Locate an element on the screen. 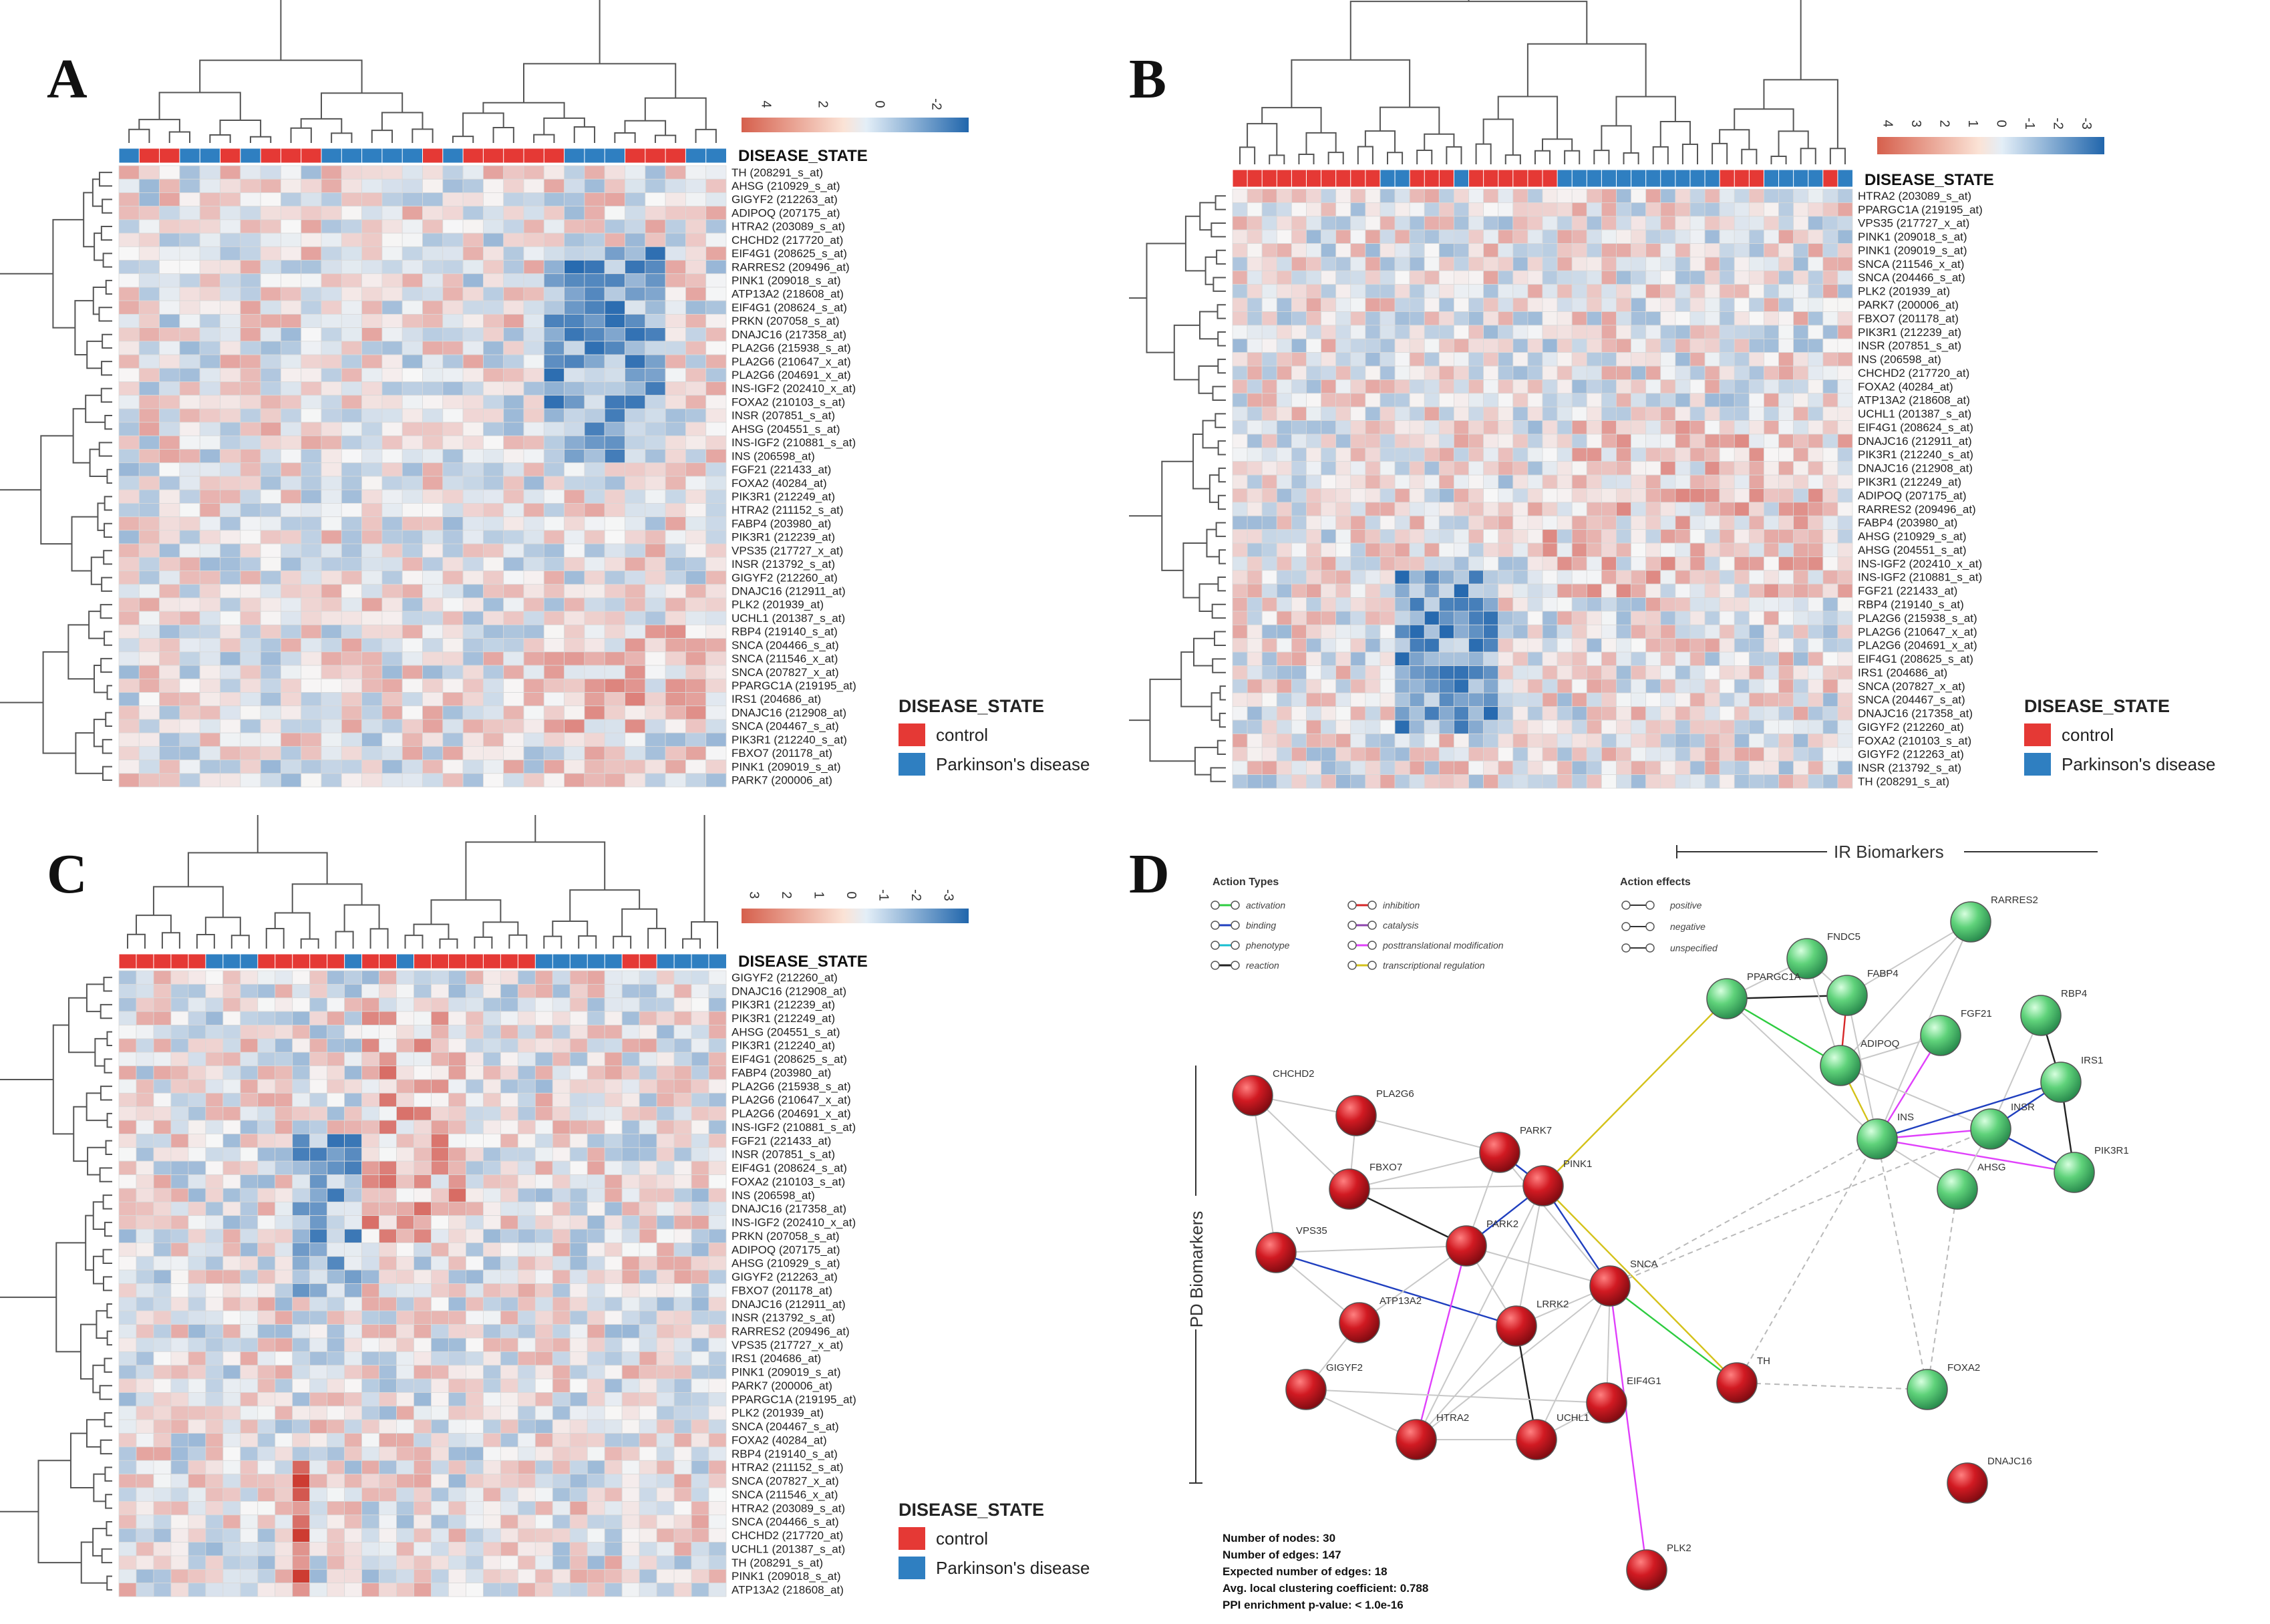 This screenshot has height=1624, width=2270. gene-label: IRS1 (204686_at) is located at coordinates (776, 699).